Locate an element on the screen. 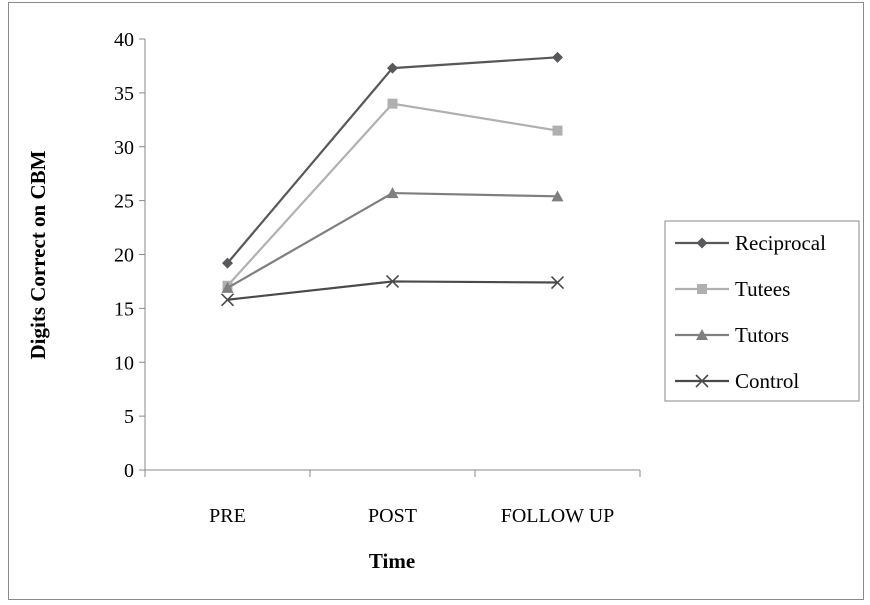  legend-marker-reciprocal is located at coordinates (702, 243).